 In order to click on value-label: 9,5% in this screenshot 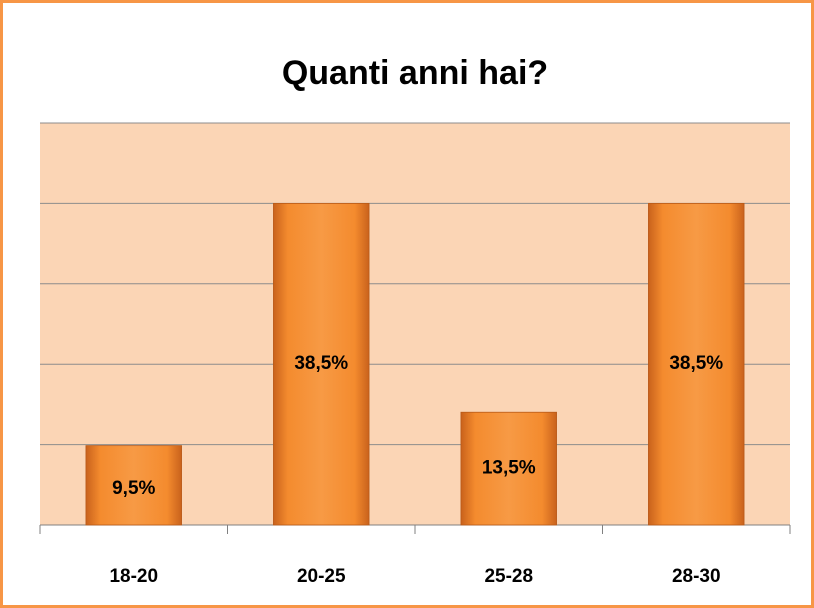, I will do `click(133, 488)`.